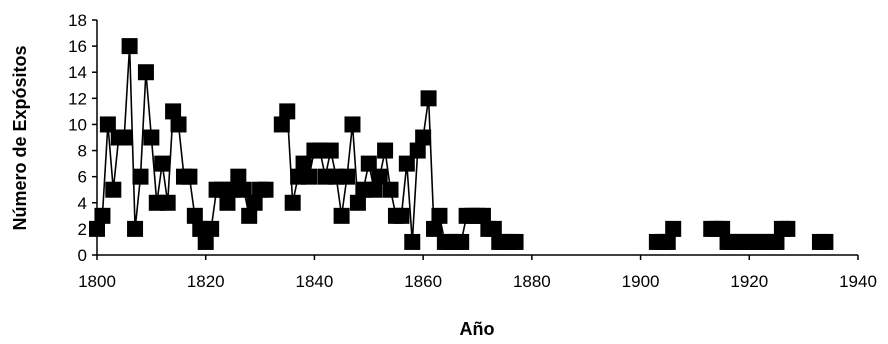  Describe the element at coordinates (77, 72) in the screenshot. I see `y-tick-label: 14` at that location.